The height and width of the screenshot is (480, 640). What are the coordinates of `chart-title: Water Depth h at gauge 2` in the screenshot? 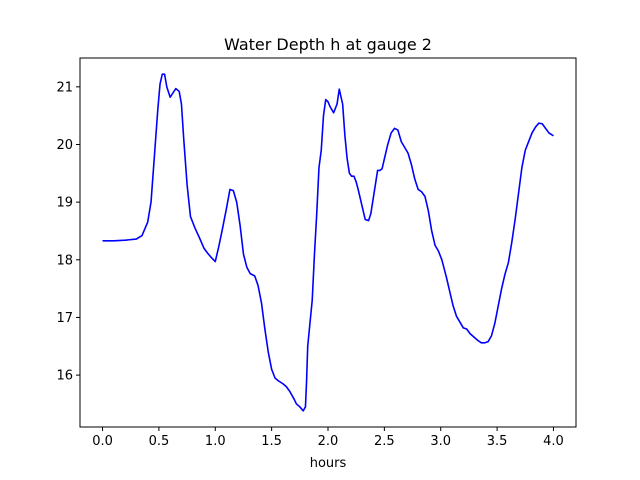 It's located at (328, 44).